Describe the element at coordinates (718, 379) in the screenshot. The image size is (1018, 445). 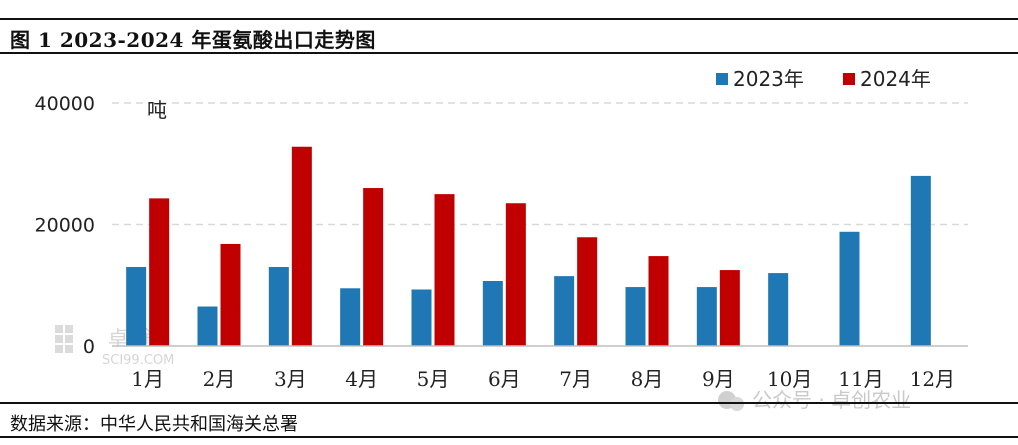
I see `x-tick-label: 9月` at that location.